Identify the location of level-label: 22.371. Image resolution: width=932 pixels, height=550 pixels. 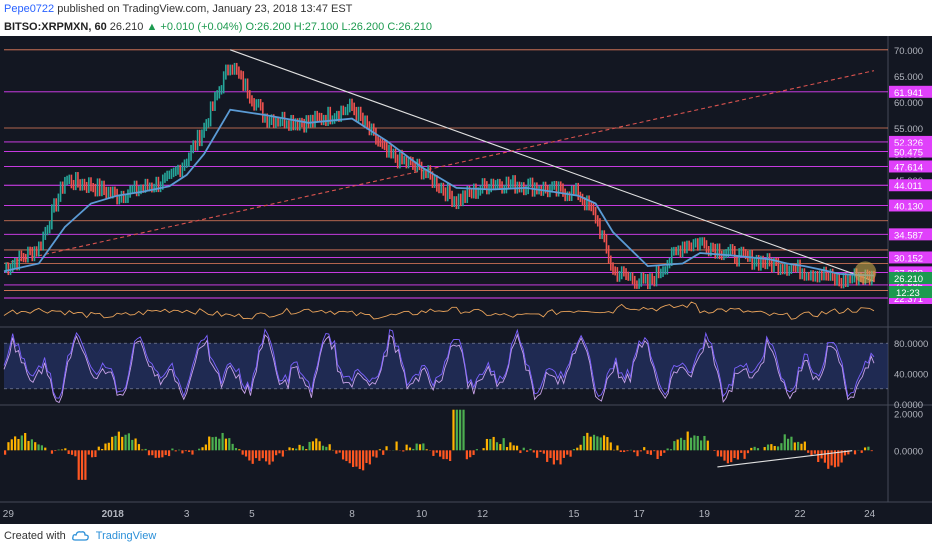
(908, 299).